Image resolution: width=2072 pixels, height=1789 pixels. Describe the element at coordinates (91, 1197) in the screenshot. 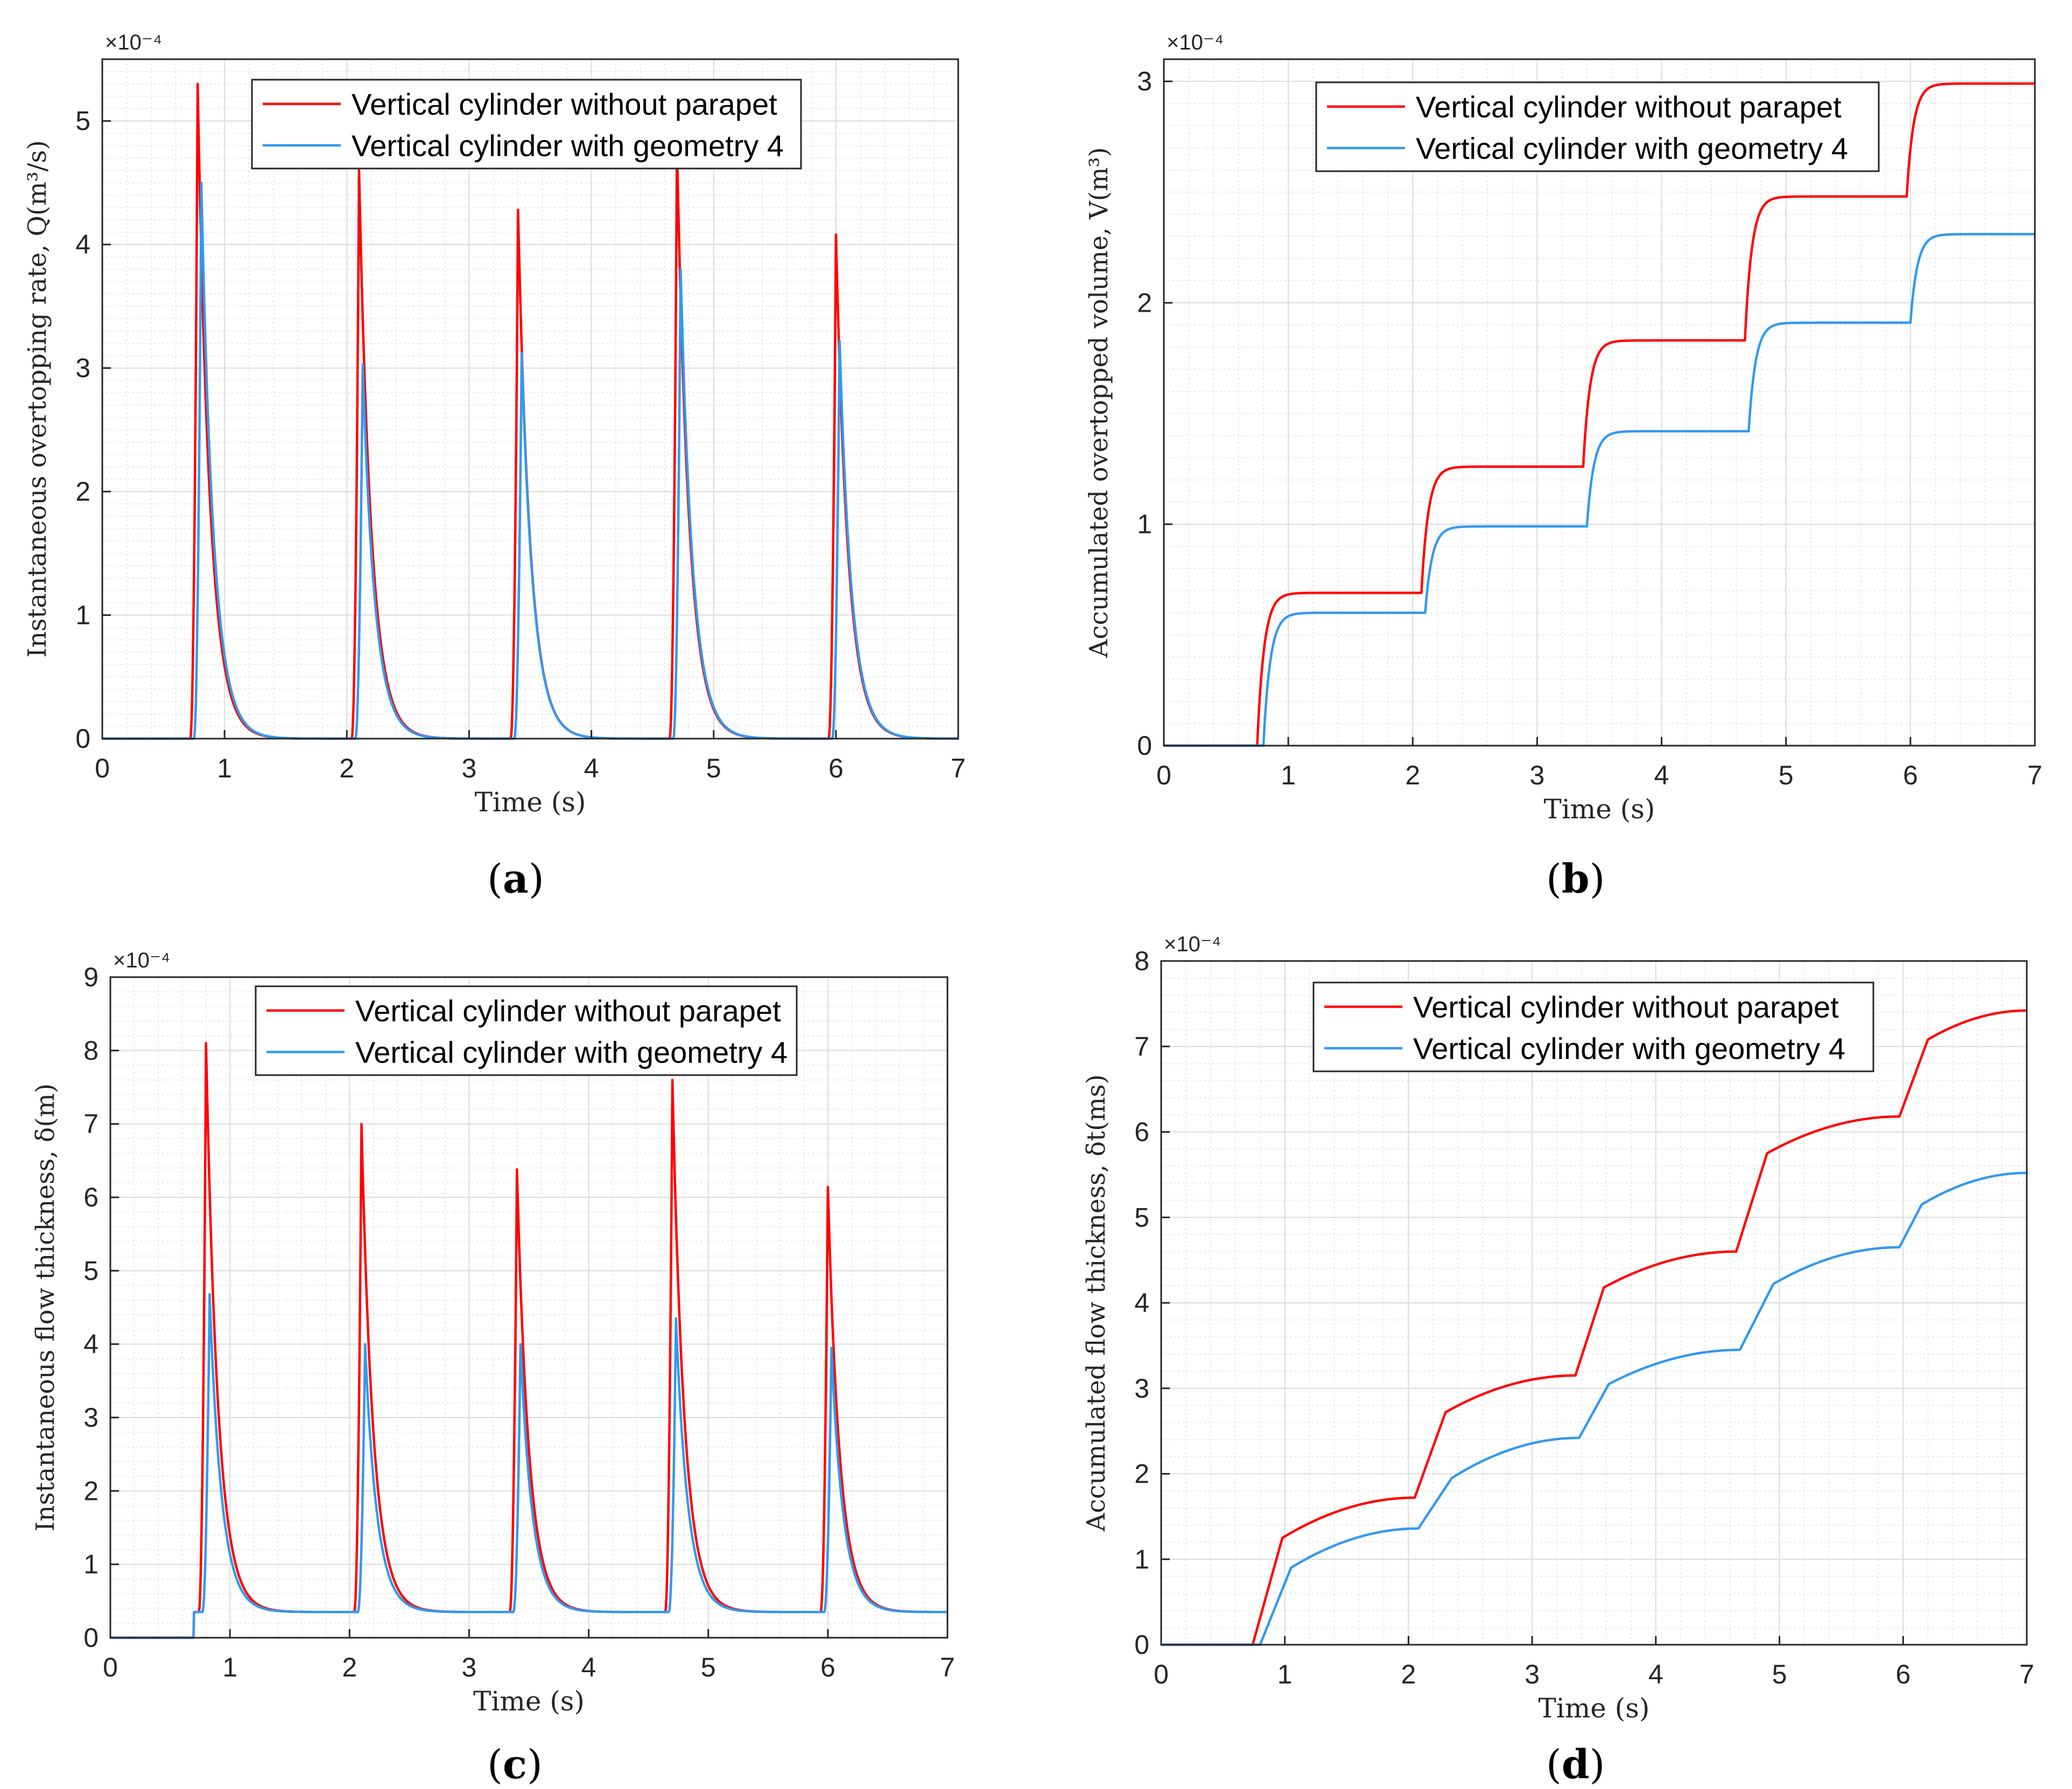

I see `y-tick-label: 6` at that location.